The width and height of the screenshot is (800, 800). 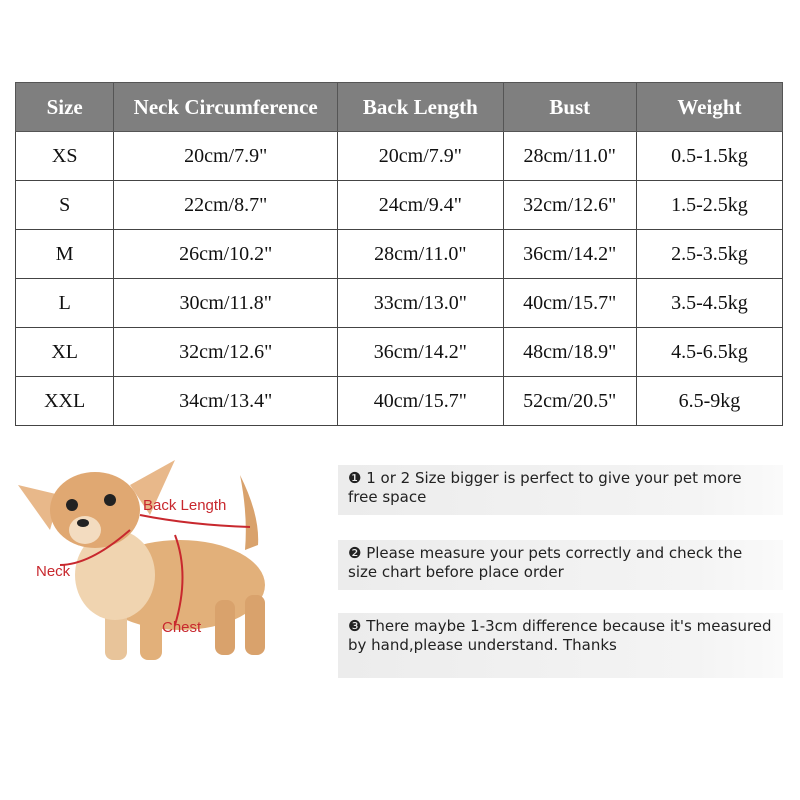 I want to click on table-cell: XXL, so click(x=64, y=401).